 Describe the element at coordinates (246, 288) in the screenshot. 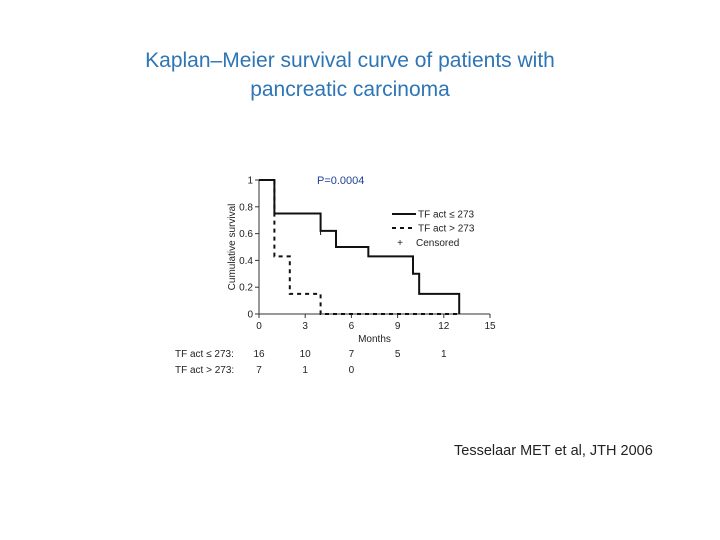

I see `y-tick-label: 0.2` at that location.